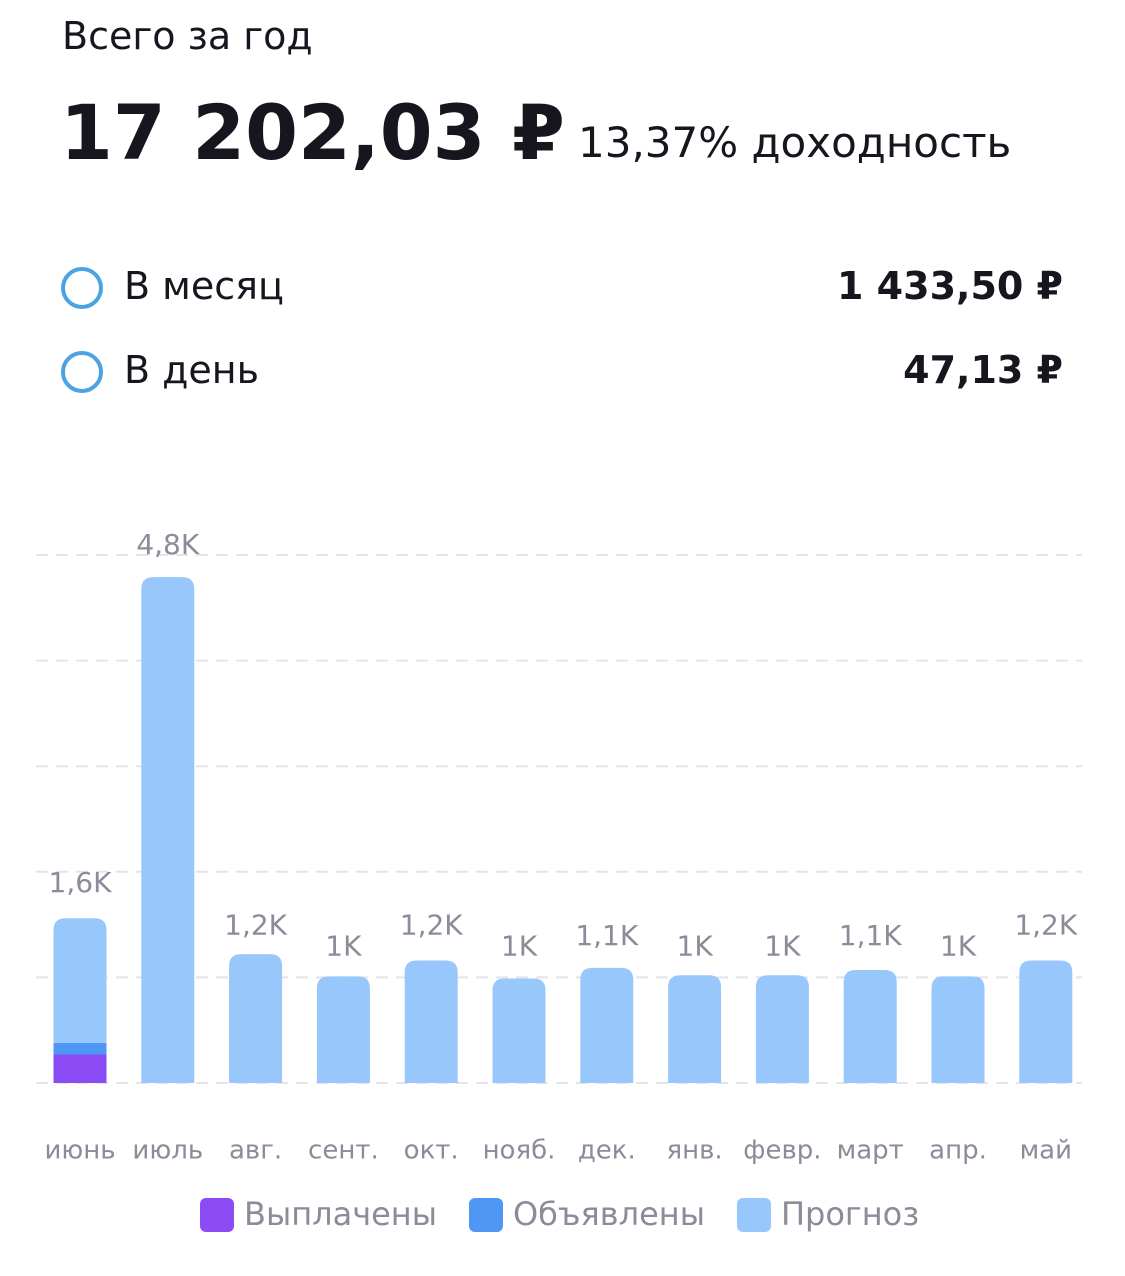 The width and height of the screenshot is (1125, 1276). I want to click on legend-label: Выплачены, so click(340, 1214).